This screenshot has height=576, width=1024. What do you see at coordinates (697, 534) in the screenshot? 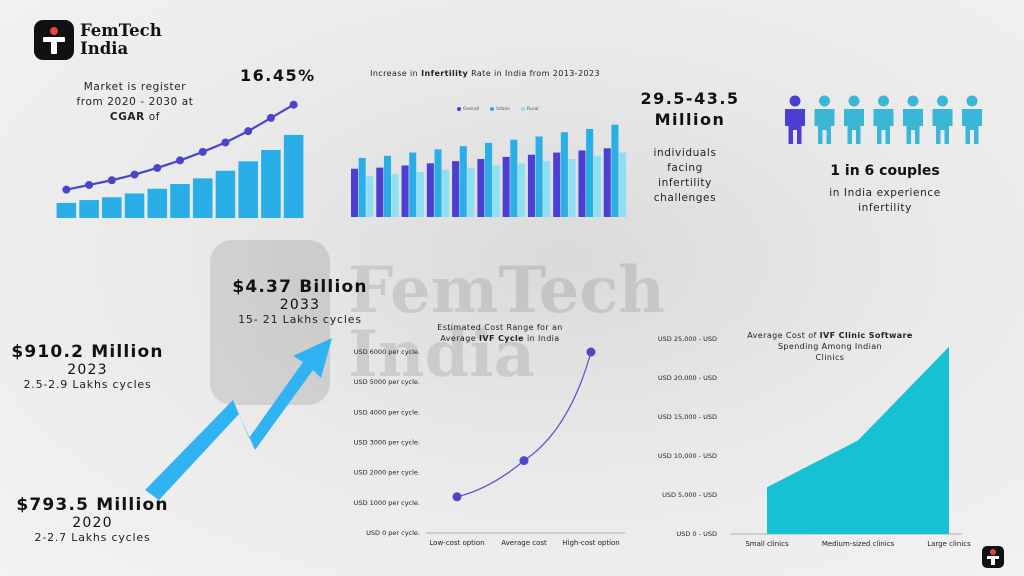
I see `software-ytick-label: USD 0 - USD` at bounding box center [697, 534].